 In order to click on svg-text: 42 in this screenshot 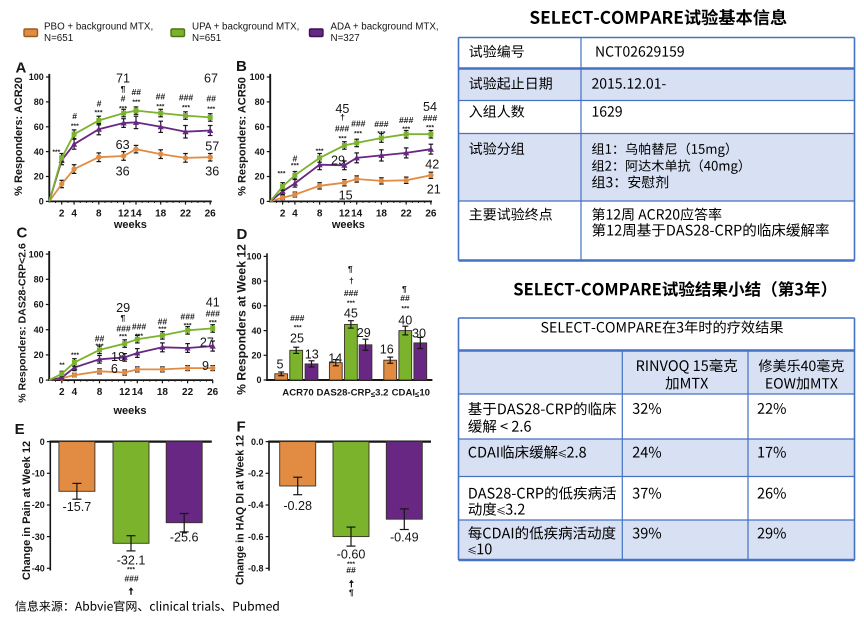, I will do `click(432, 165)`.